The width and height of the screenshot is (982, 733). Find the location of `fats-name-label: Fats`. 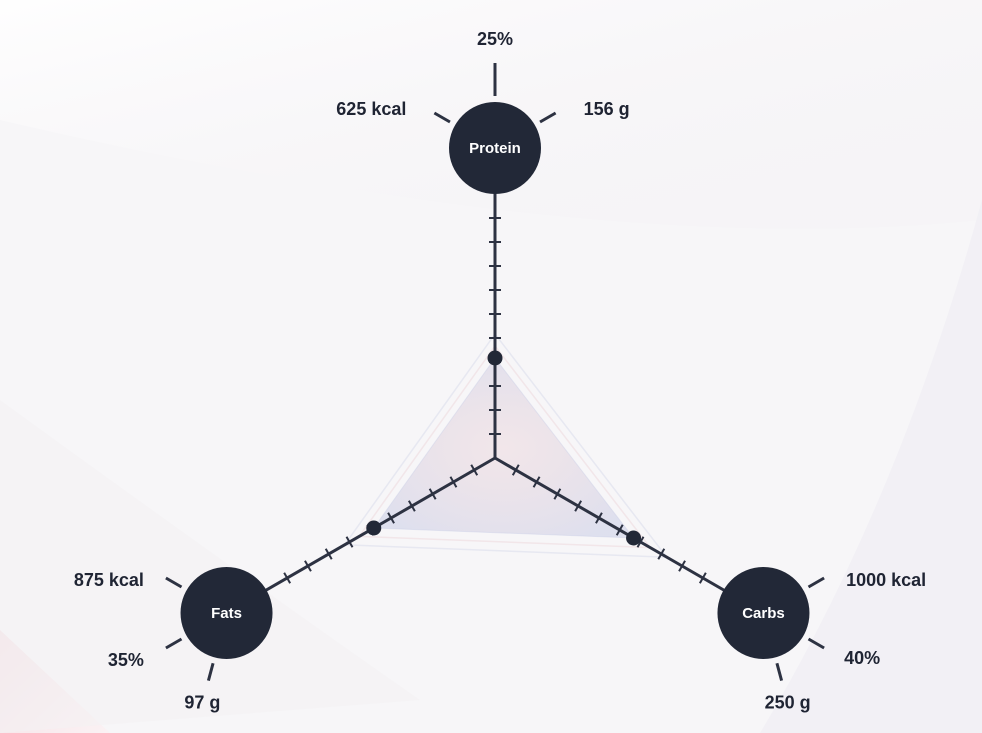

fats-name-label: Fats is located at coordinates (226, 613).